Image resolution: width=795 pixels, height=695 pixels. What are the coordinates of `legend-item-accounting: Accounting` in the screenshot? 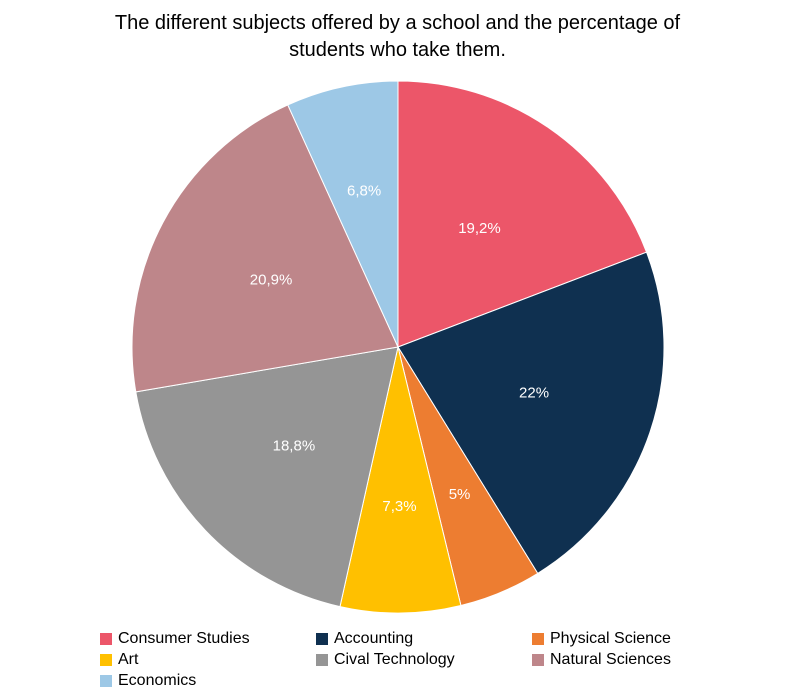 It's located at (424, 638).